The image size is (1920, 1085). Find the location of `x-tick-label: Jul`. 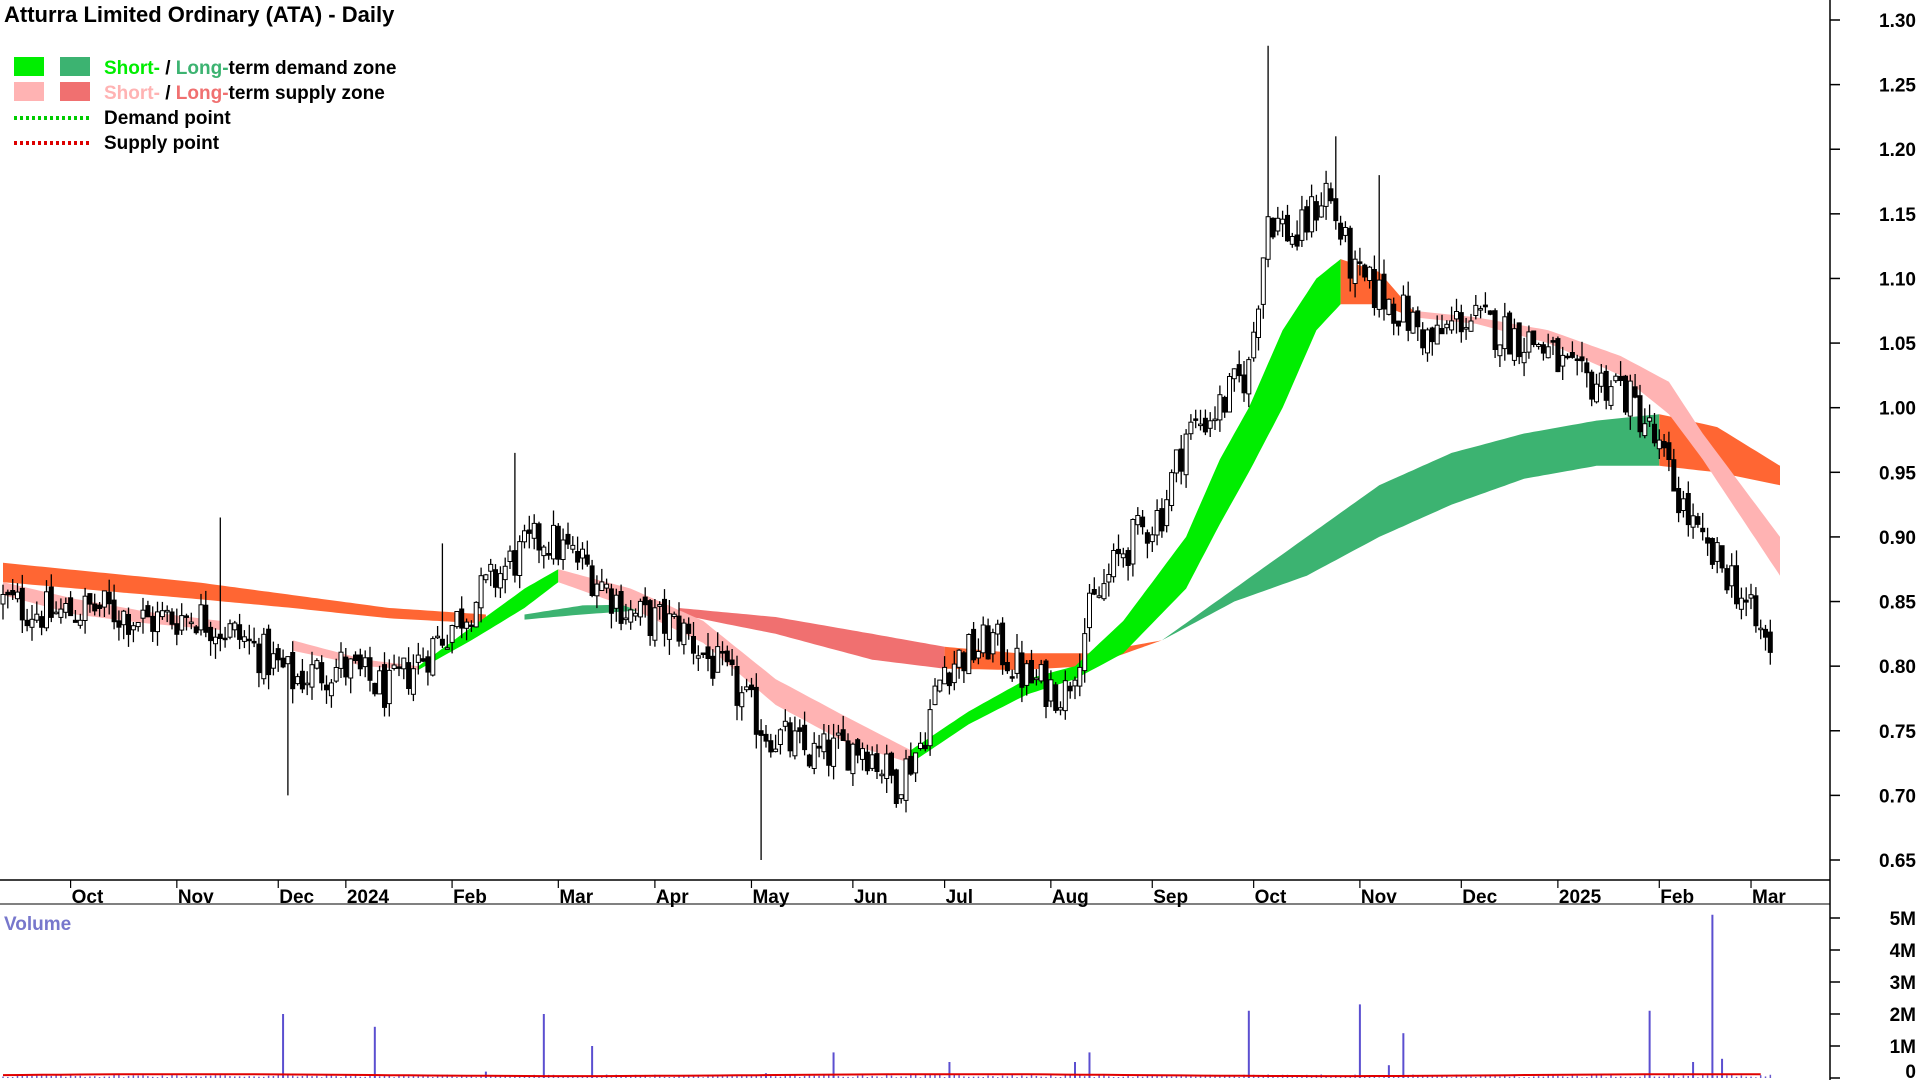

x-tick-label: Jul is located at coordinates (959, 897).